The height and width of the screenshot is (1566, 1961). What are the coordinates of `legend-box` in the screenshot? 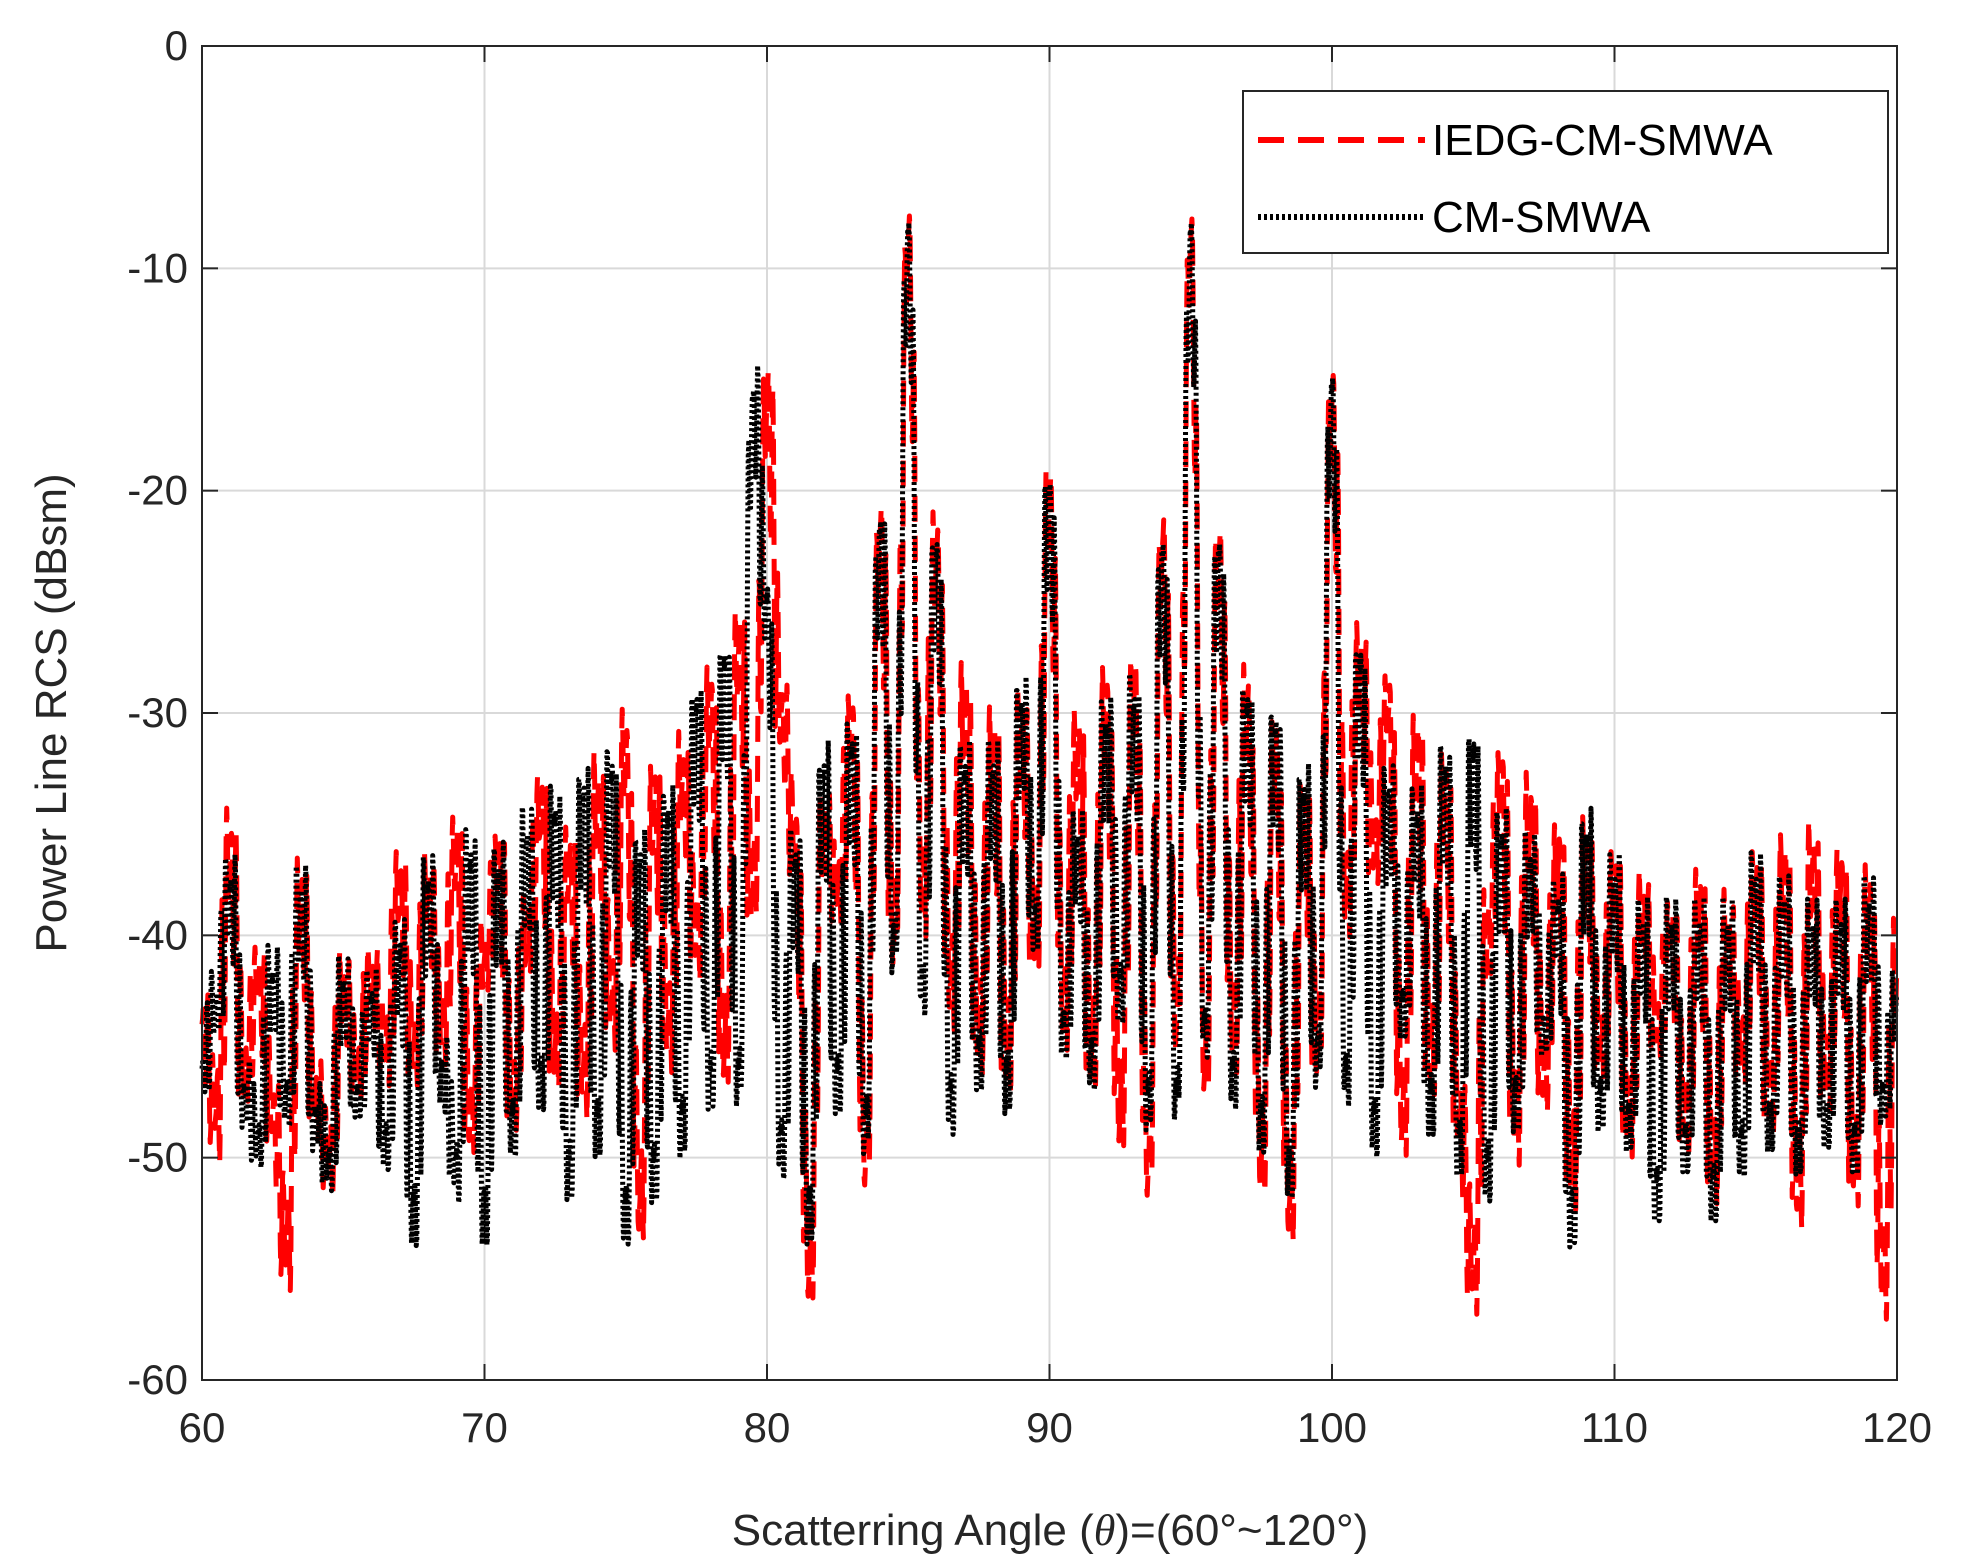 It's located at (1565, 172).